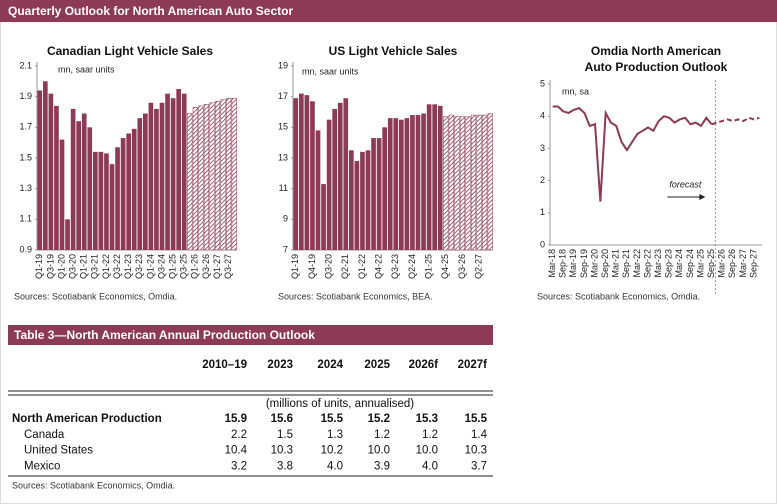 This screenshot has height=504, width=777. Describe the element at coordinates (735, 121) in the screenshot. I see `line` at that location.